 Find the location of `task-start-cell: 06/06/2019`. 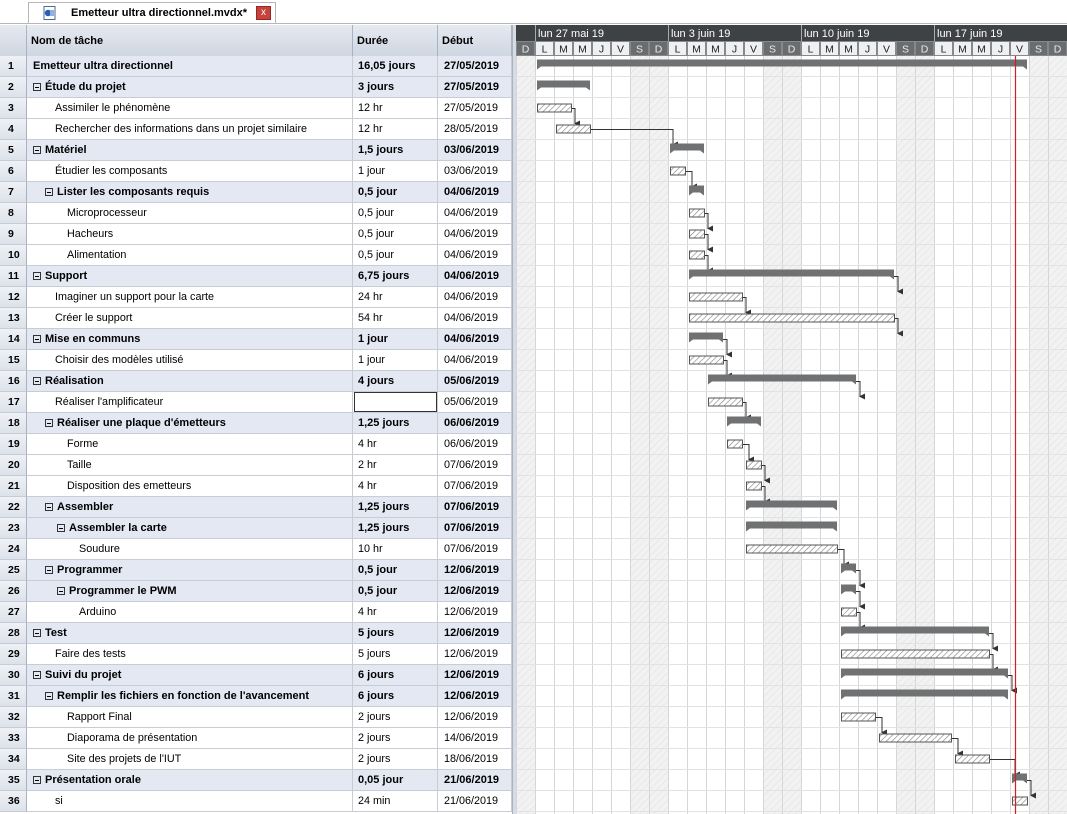

task-start-cell: 06/06/2019 is located at coordinates (475, 423).